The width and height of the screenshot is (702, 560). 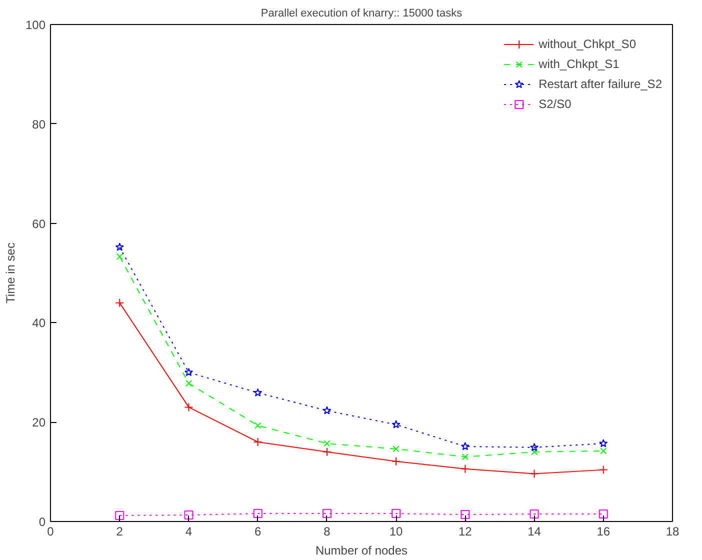 What do you see at coordinates (535, 531) in the screenshot?
I see `x-tick-label: 14` at bounding box center [535, 531].